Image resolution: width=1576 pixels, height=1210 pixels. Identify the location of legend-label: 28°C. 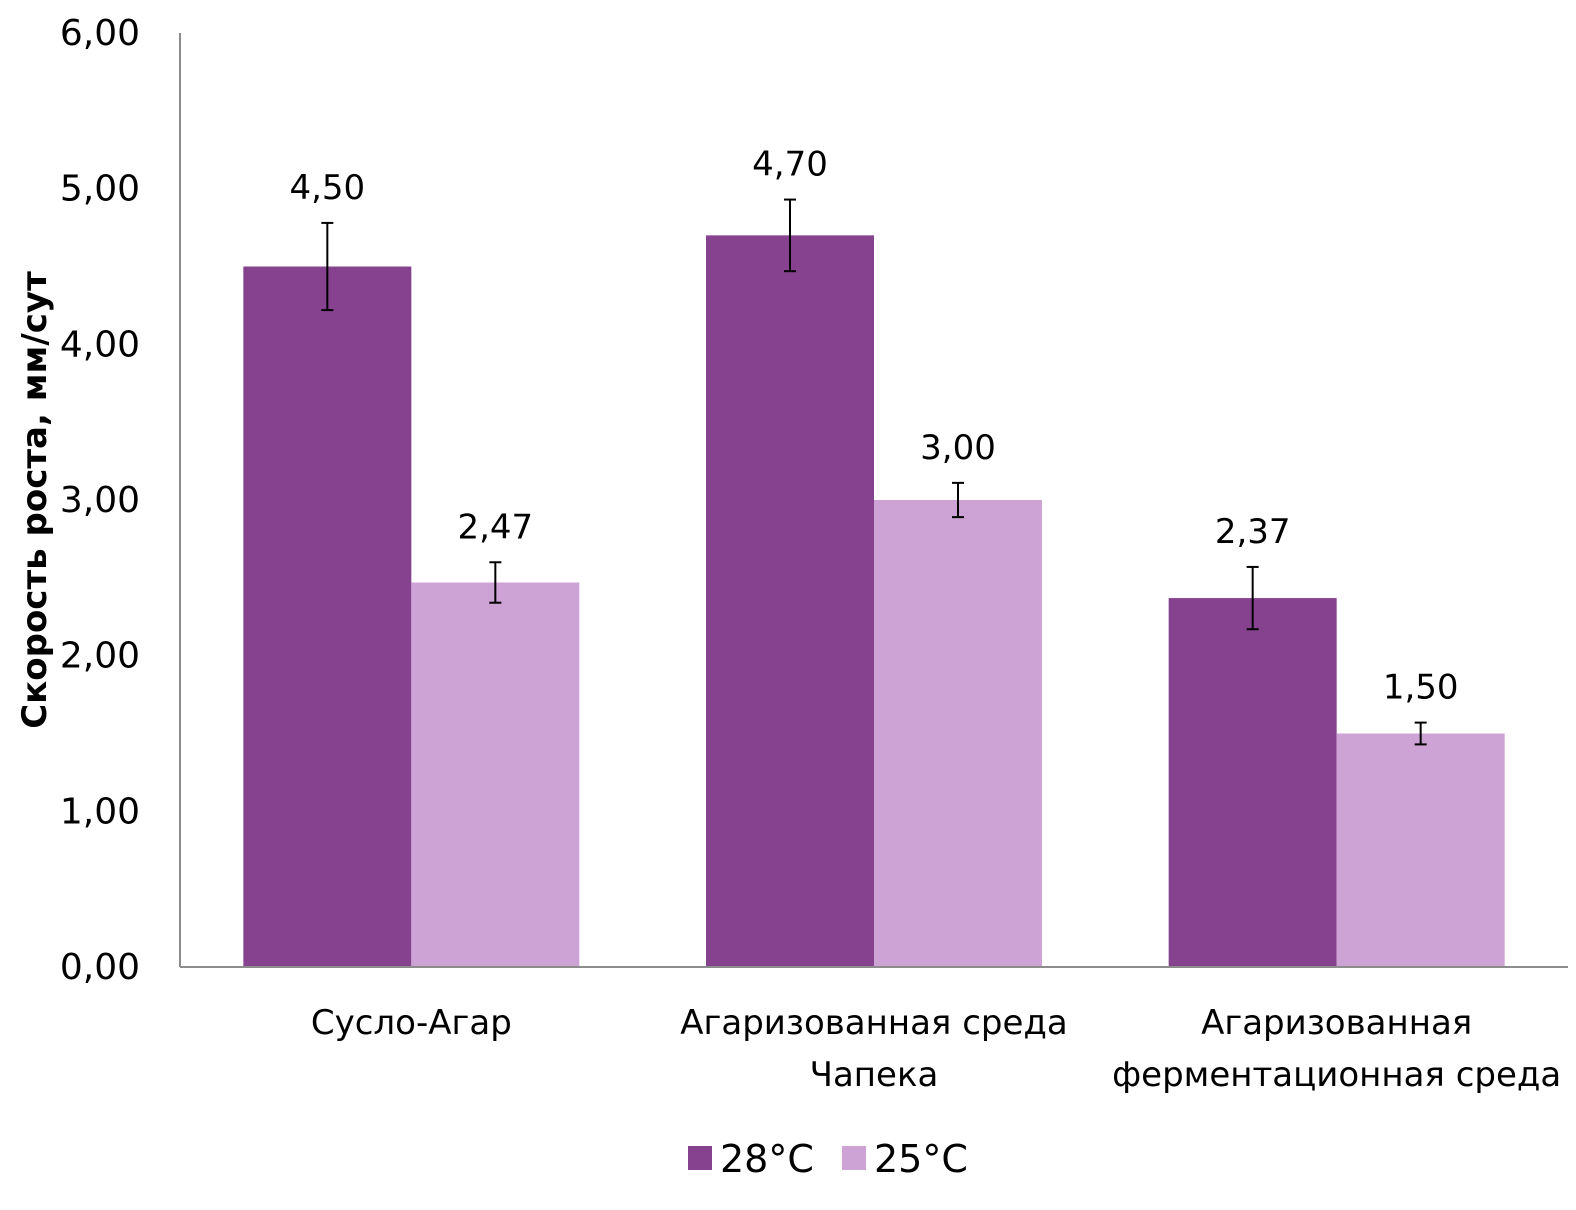
(767, 1159).